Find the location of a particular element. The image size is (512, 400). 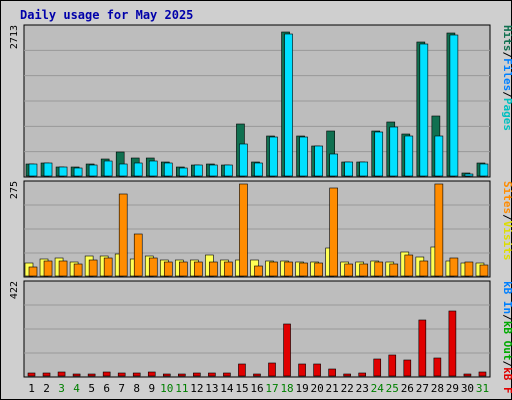

x-tick-label: 18 is located at coordinates (286, 388).